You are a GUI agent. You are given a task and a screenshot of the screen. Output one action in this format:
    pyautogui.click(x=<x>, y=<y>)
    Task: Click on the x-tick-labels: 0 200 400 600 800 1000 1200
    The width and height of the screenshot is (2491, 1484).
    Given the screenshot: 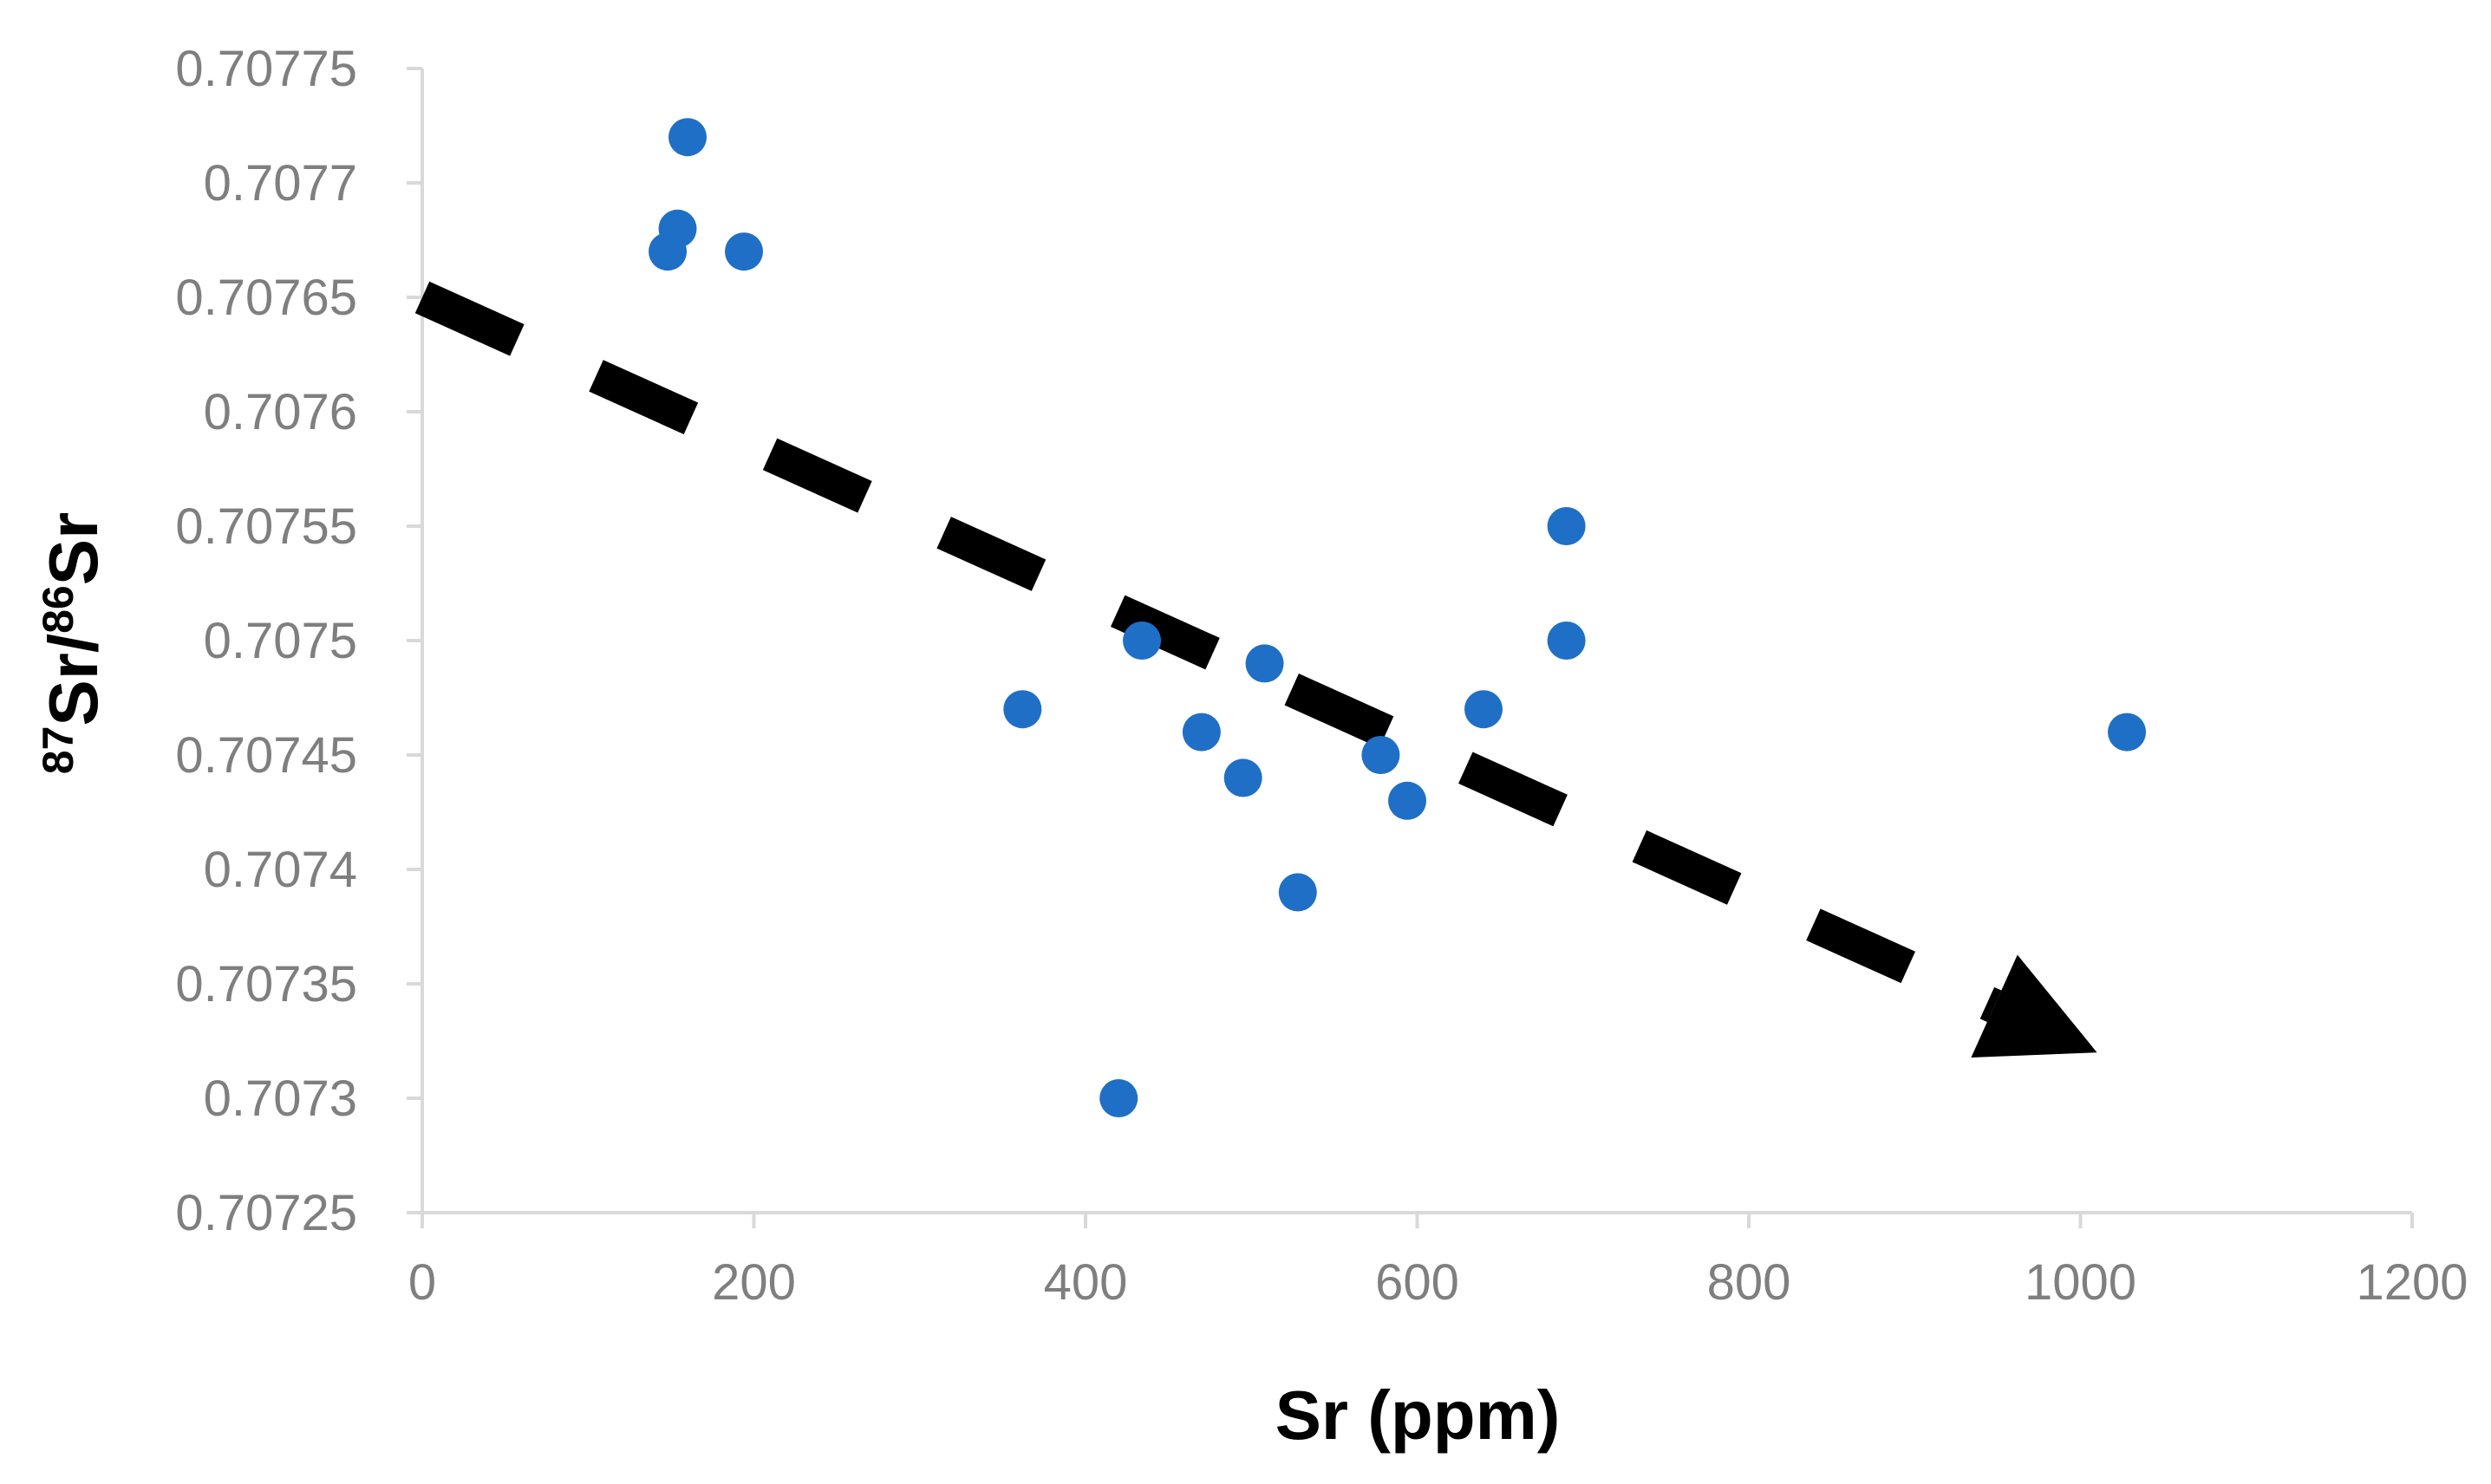 What is the action you would take?
    pyautogui.click(x=1438, y=1282)
    